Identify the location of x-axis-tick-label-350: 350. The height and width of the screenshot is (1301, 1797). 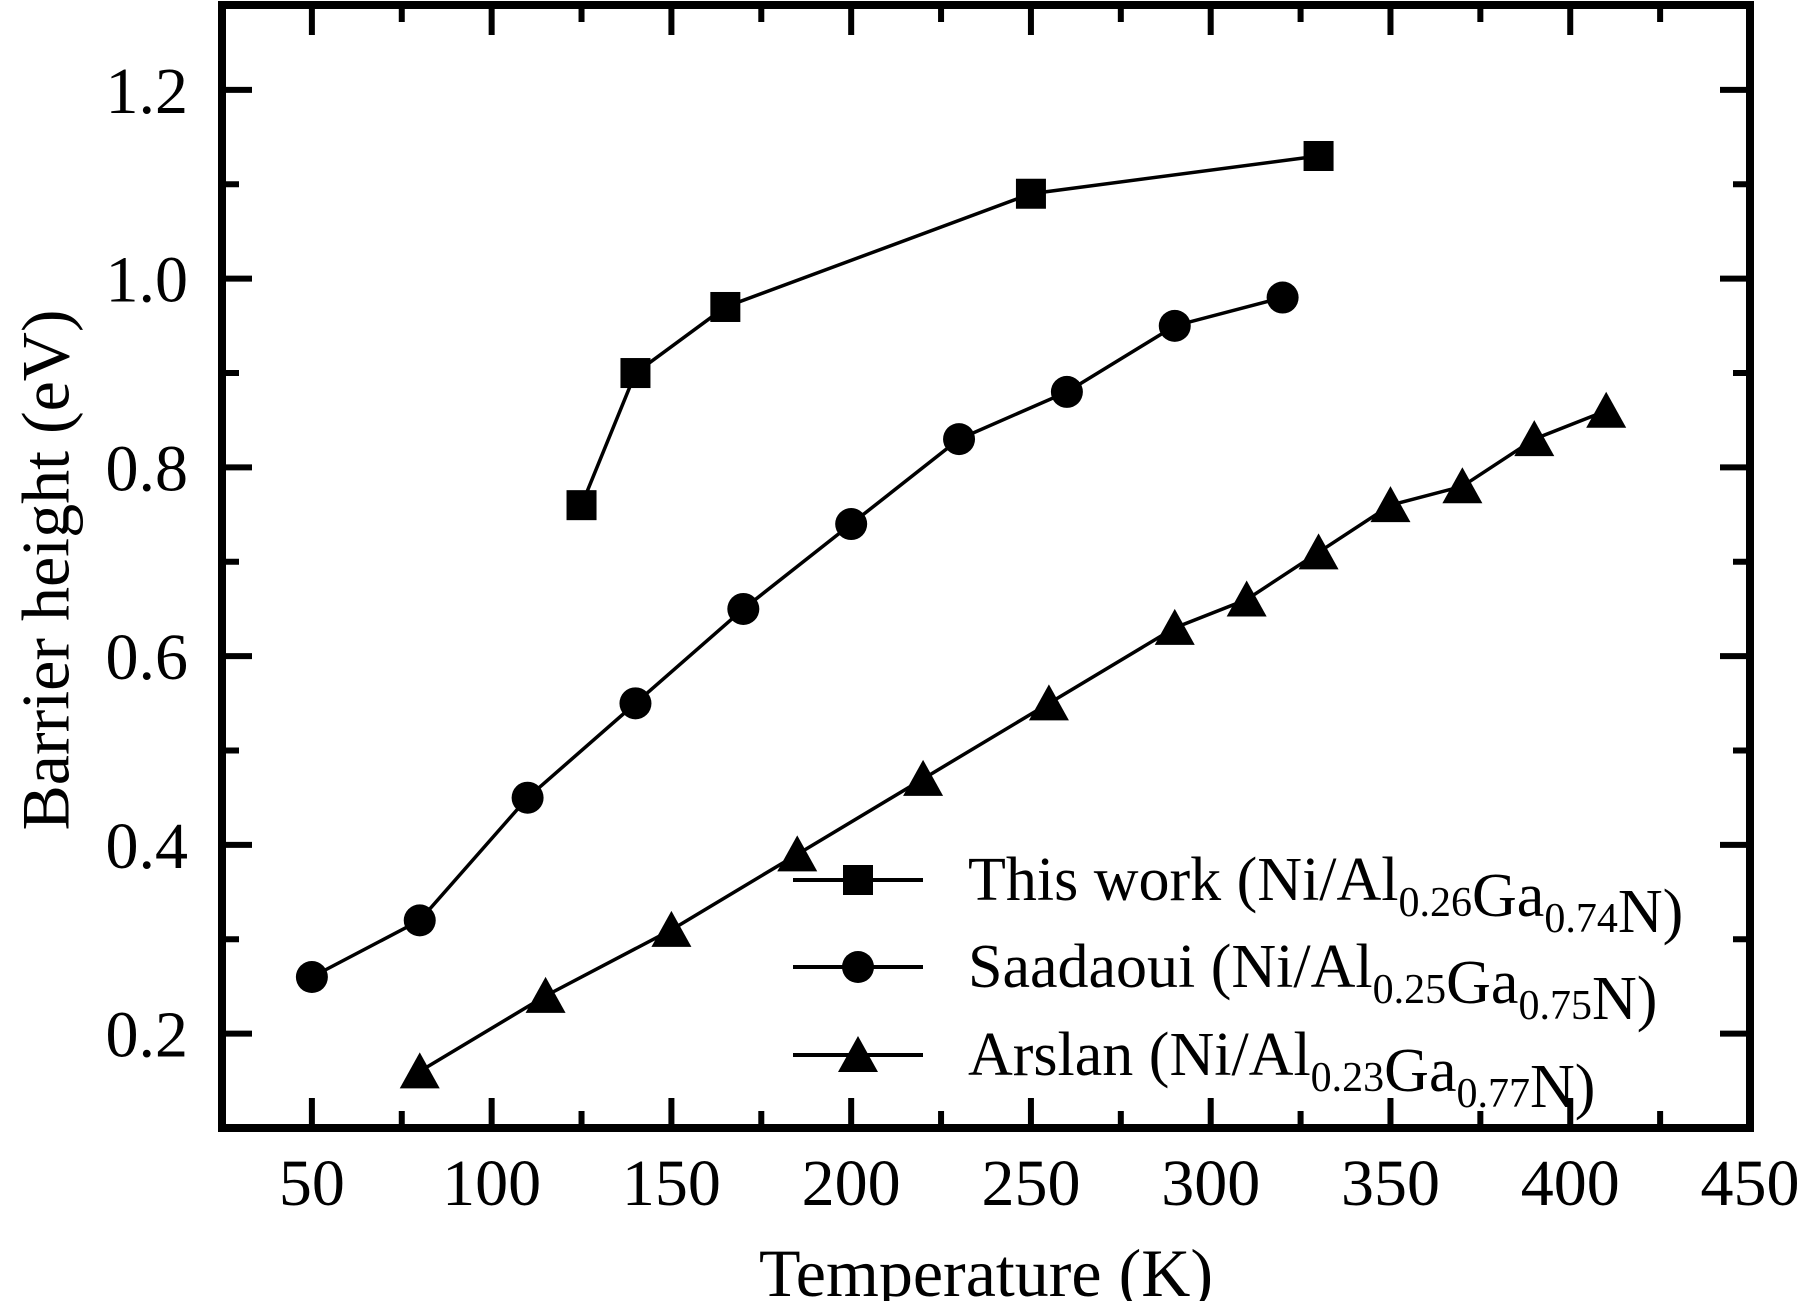
(1390, 1183).